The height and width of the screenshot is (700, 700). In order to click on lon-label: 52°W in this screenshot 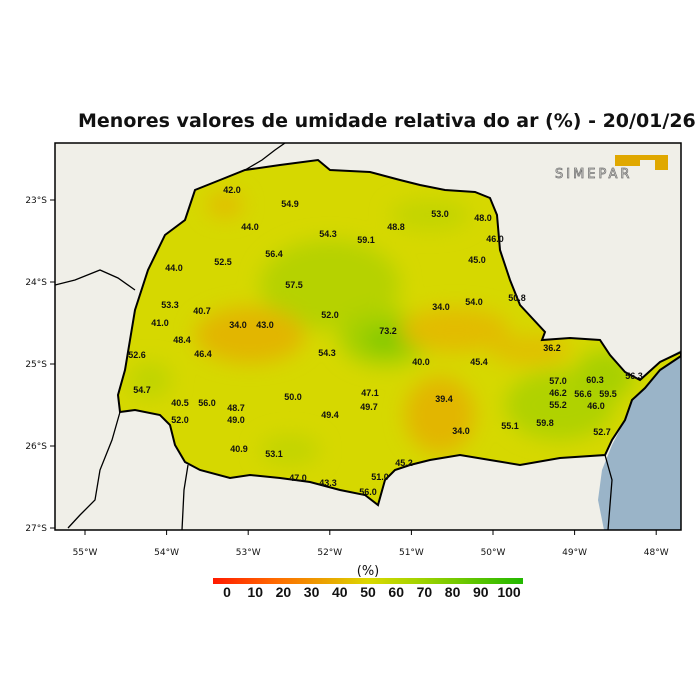, I will do `click(329, 553)`.